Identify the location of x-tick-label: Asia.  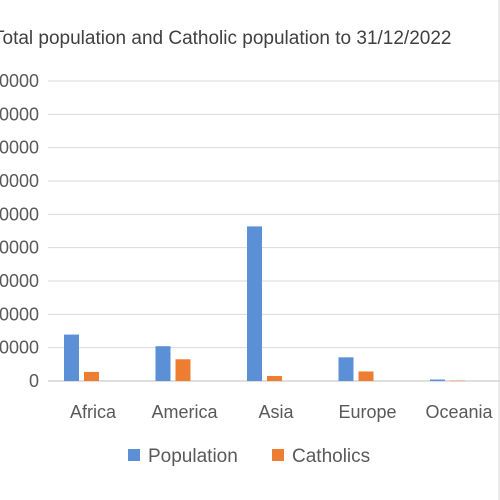
(276, 412).